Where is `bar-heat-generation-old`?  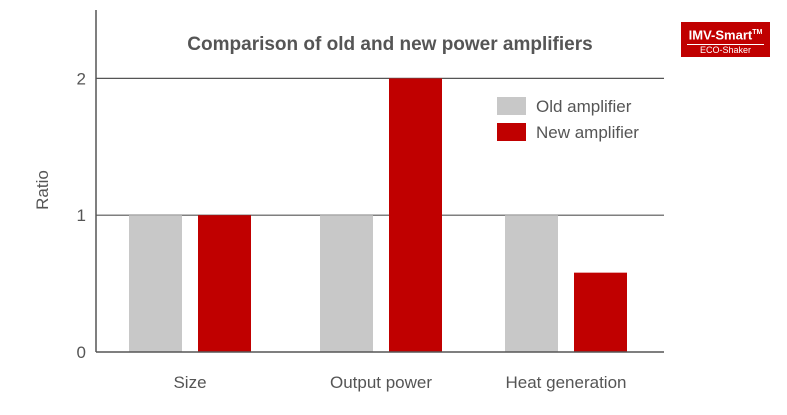 bar-heat-generation-old is located at coordinates (531, 283).